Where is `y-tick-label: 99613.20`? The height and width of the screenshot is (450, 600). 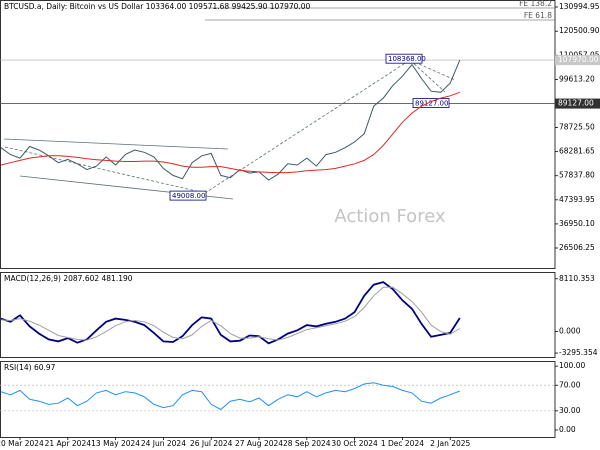
y-tick-label: 99613.20 is located at coordinates (577, 78).